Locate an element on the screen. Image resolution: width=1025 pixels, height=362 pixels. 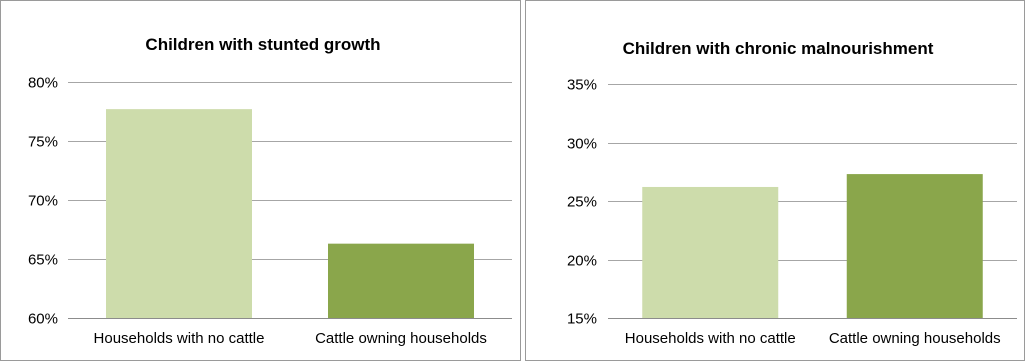
y-tick-label: 70% is located at coordinates (43, 201).